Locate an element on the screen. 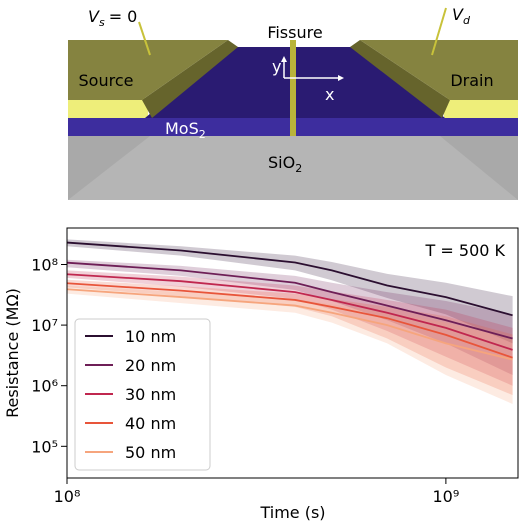  label: Vs = 0 is located at coordinates (112, 18).